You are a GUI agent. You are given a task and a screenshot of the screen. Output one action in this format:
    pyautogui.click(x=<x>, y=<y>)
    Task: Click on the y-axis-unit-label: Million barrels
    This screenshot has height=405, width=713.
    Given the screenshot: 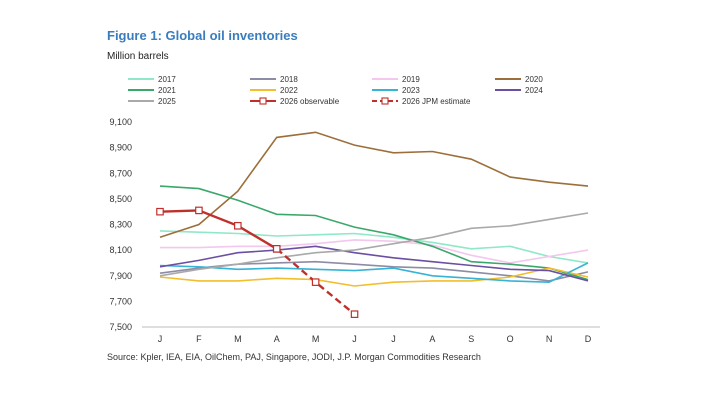 What is the action you would take?
    pyautogui.click(x=138, y=56)
    